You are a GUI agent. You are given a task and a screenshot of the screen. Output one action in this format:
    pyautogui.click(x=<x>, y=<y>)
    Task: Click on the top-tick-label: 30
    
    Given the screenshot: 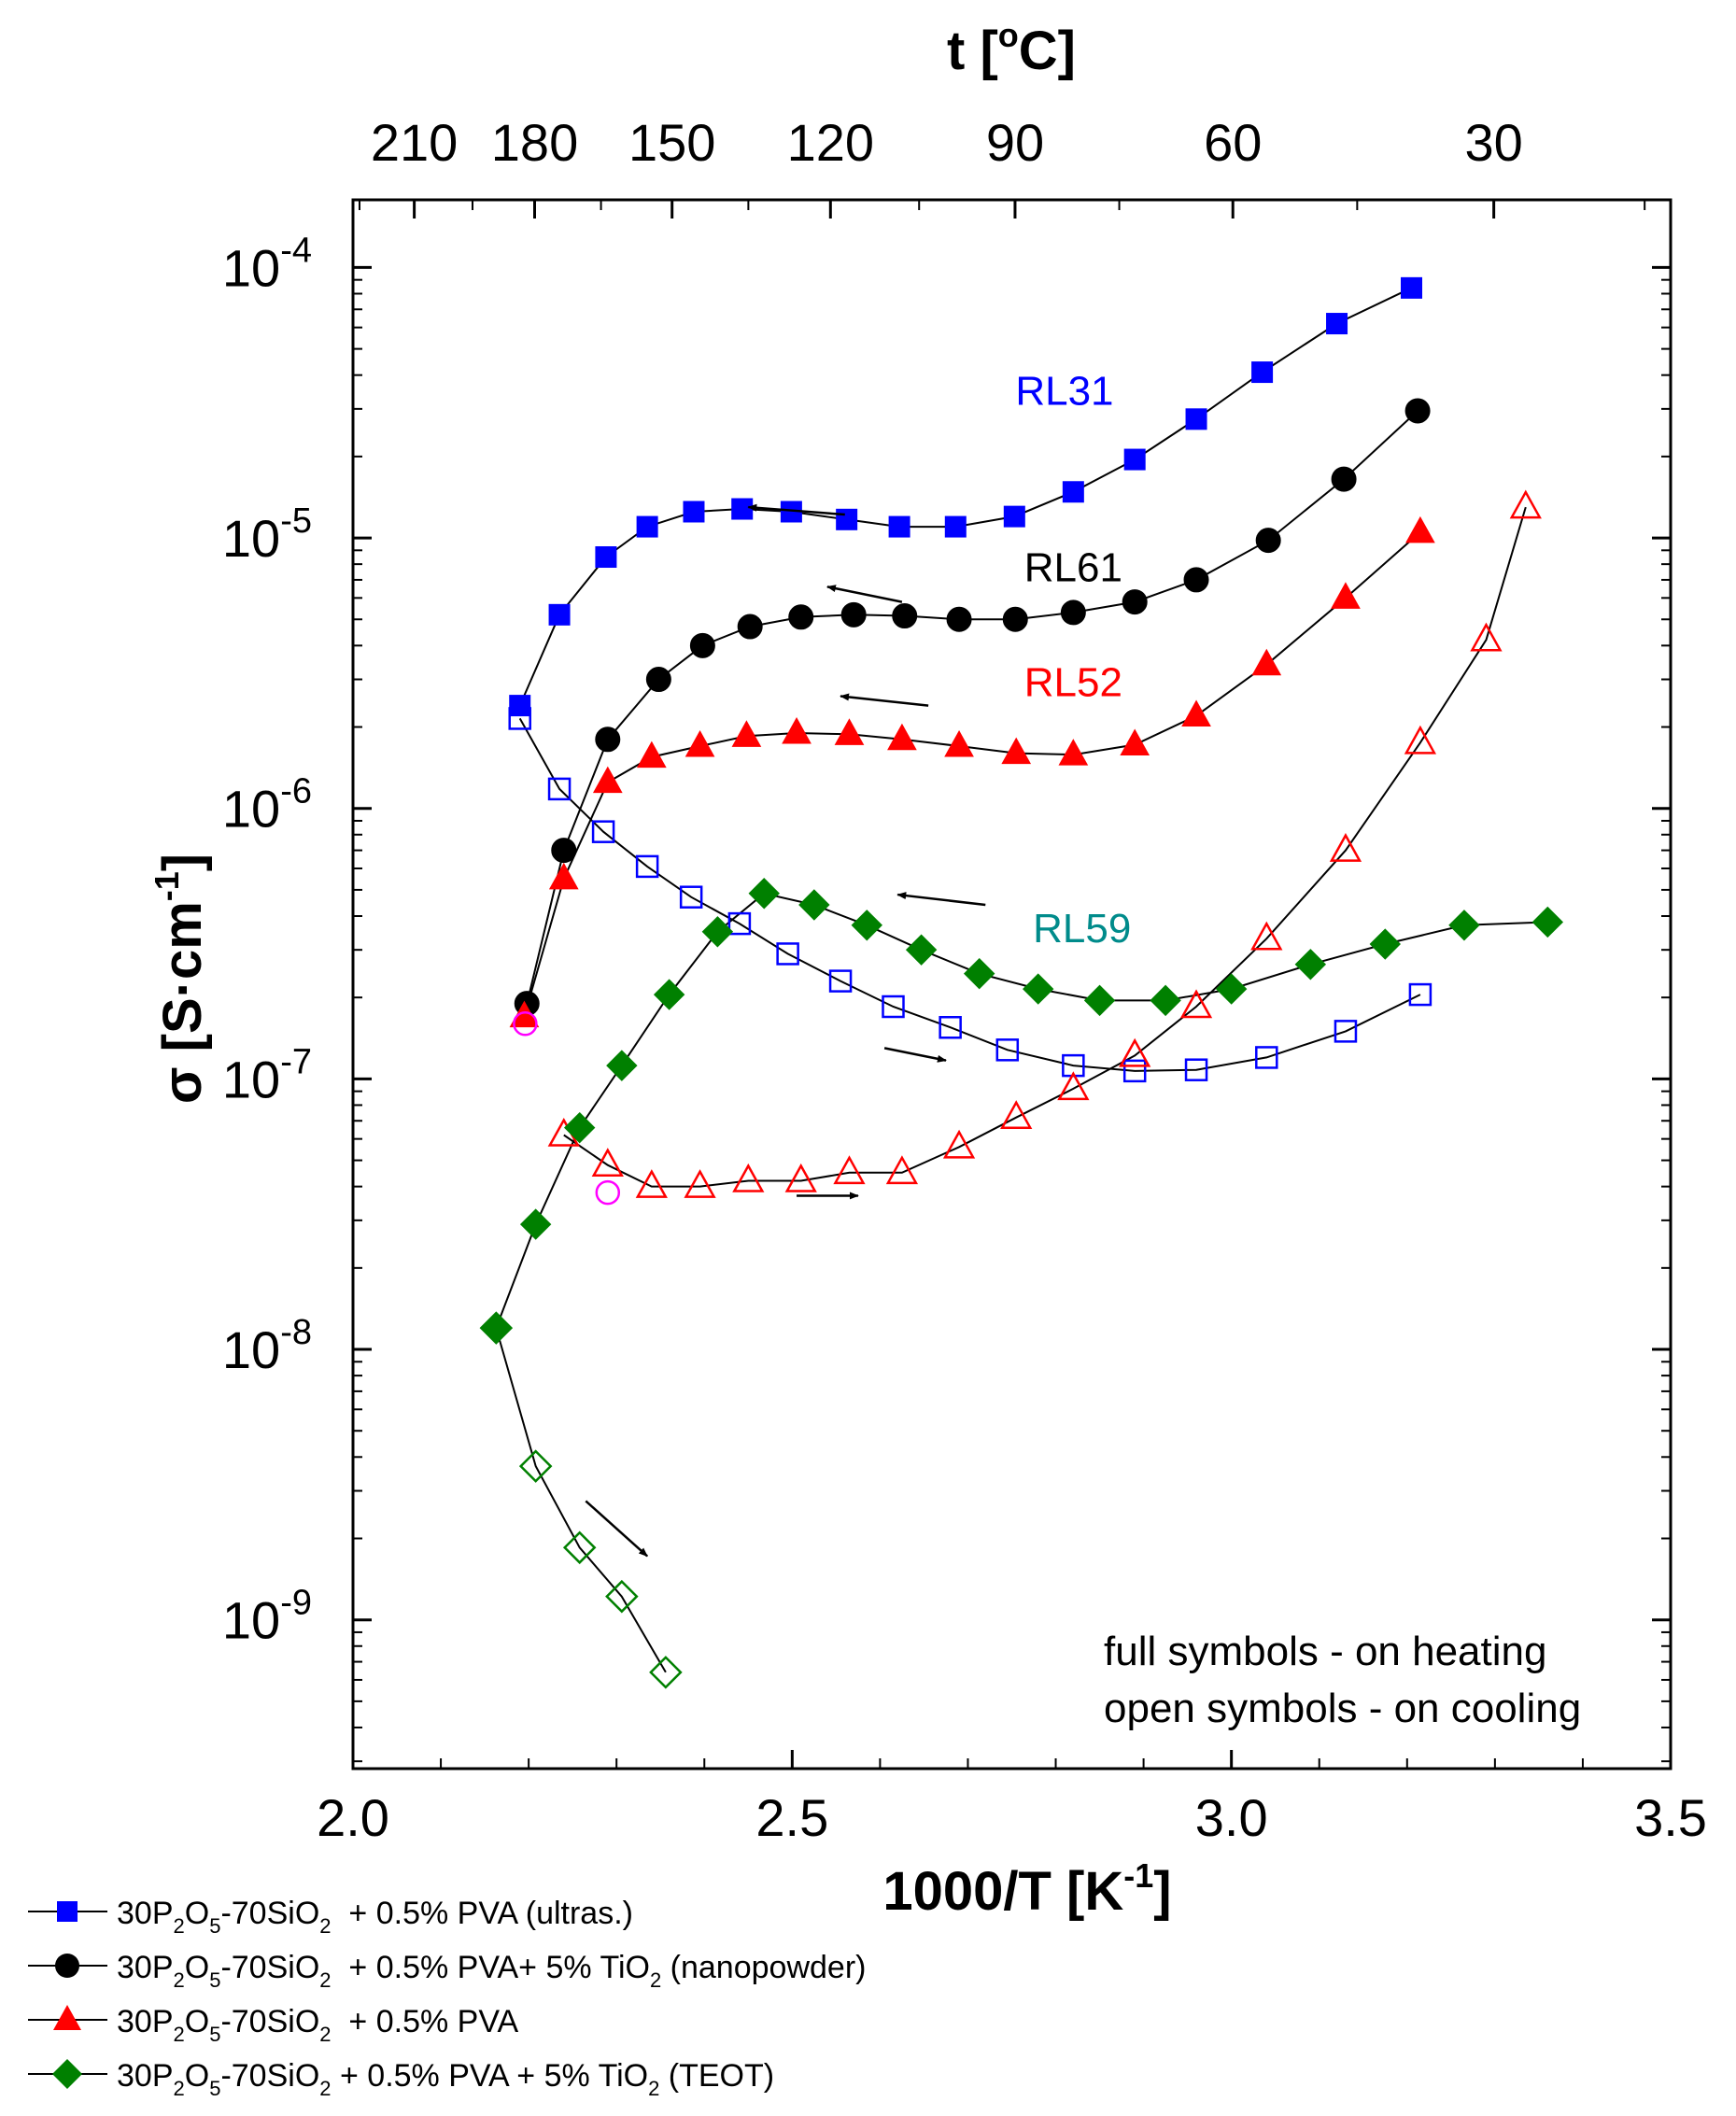 What is the action you would take?
    pyautogui.click(x=1493, y=142)
    